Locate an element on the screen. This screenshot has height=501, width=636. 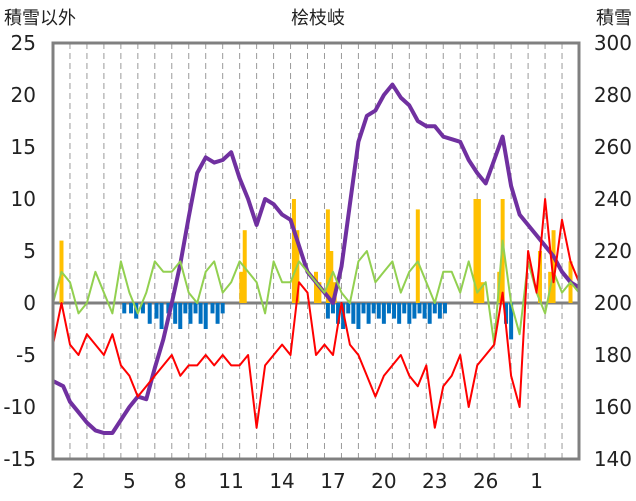
y-left-tick-label: 20 is located at coordinates (23, 95).